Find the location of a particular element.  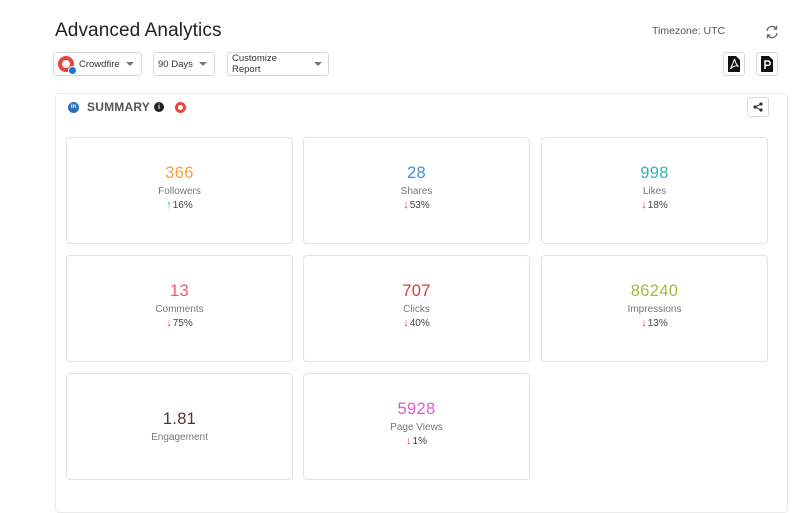

metric-change: ↓75% is located at coordinates (179, 323).